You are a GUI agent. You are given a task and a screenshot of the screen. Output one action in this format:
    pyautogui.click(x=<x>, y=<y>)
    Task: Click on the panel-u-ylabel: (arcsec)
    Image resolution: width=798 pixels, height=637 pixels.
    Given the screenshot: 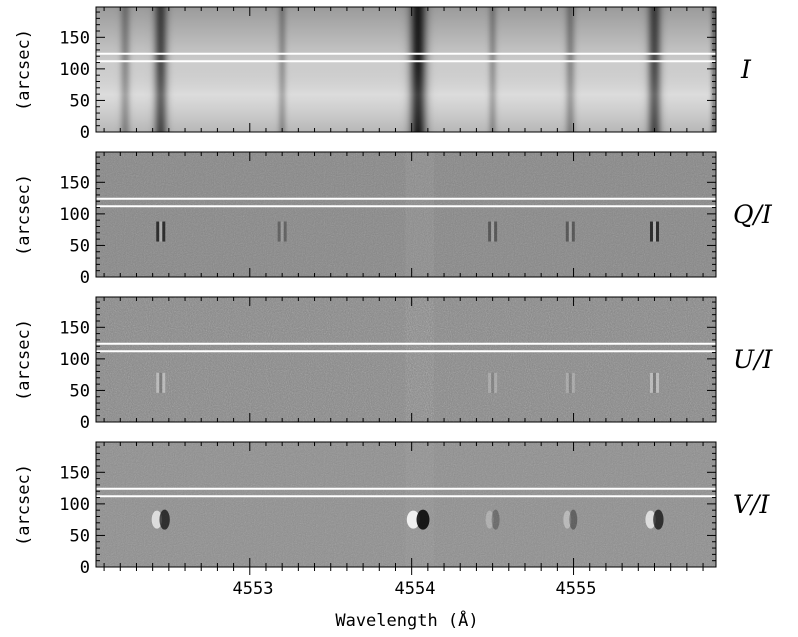 What is the action you would take?
    pyautogui.click(x=24, y=360)
    